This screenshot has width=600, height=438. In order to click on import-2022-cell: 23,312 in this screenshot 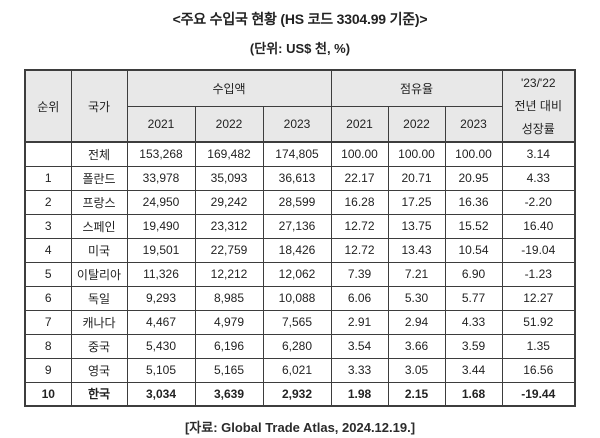, I will do `click(229, 226)`.